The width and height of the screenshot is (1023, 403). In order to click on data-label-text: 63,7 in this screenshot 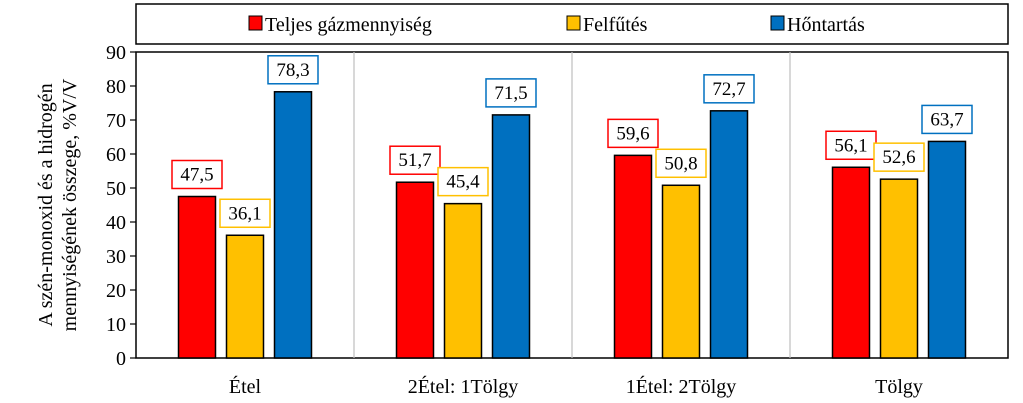, I will do `click(946, 119)`.